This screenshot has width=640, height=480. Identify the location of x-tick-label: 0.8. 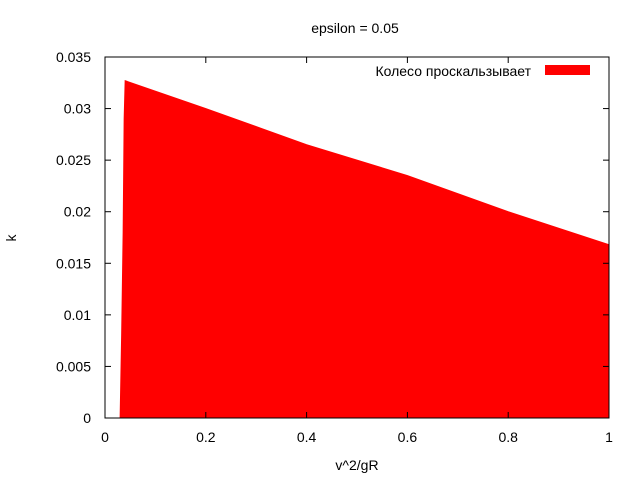
(508, 437).